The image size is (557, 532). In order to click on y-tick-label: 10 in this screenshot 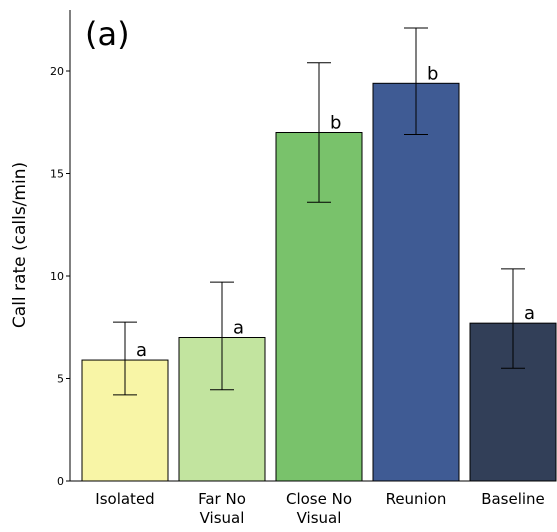, I will do `click(57, 276)`.